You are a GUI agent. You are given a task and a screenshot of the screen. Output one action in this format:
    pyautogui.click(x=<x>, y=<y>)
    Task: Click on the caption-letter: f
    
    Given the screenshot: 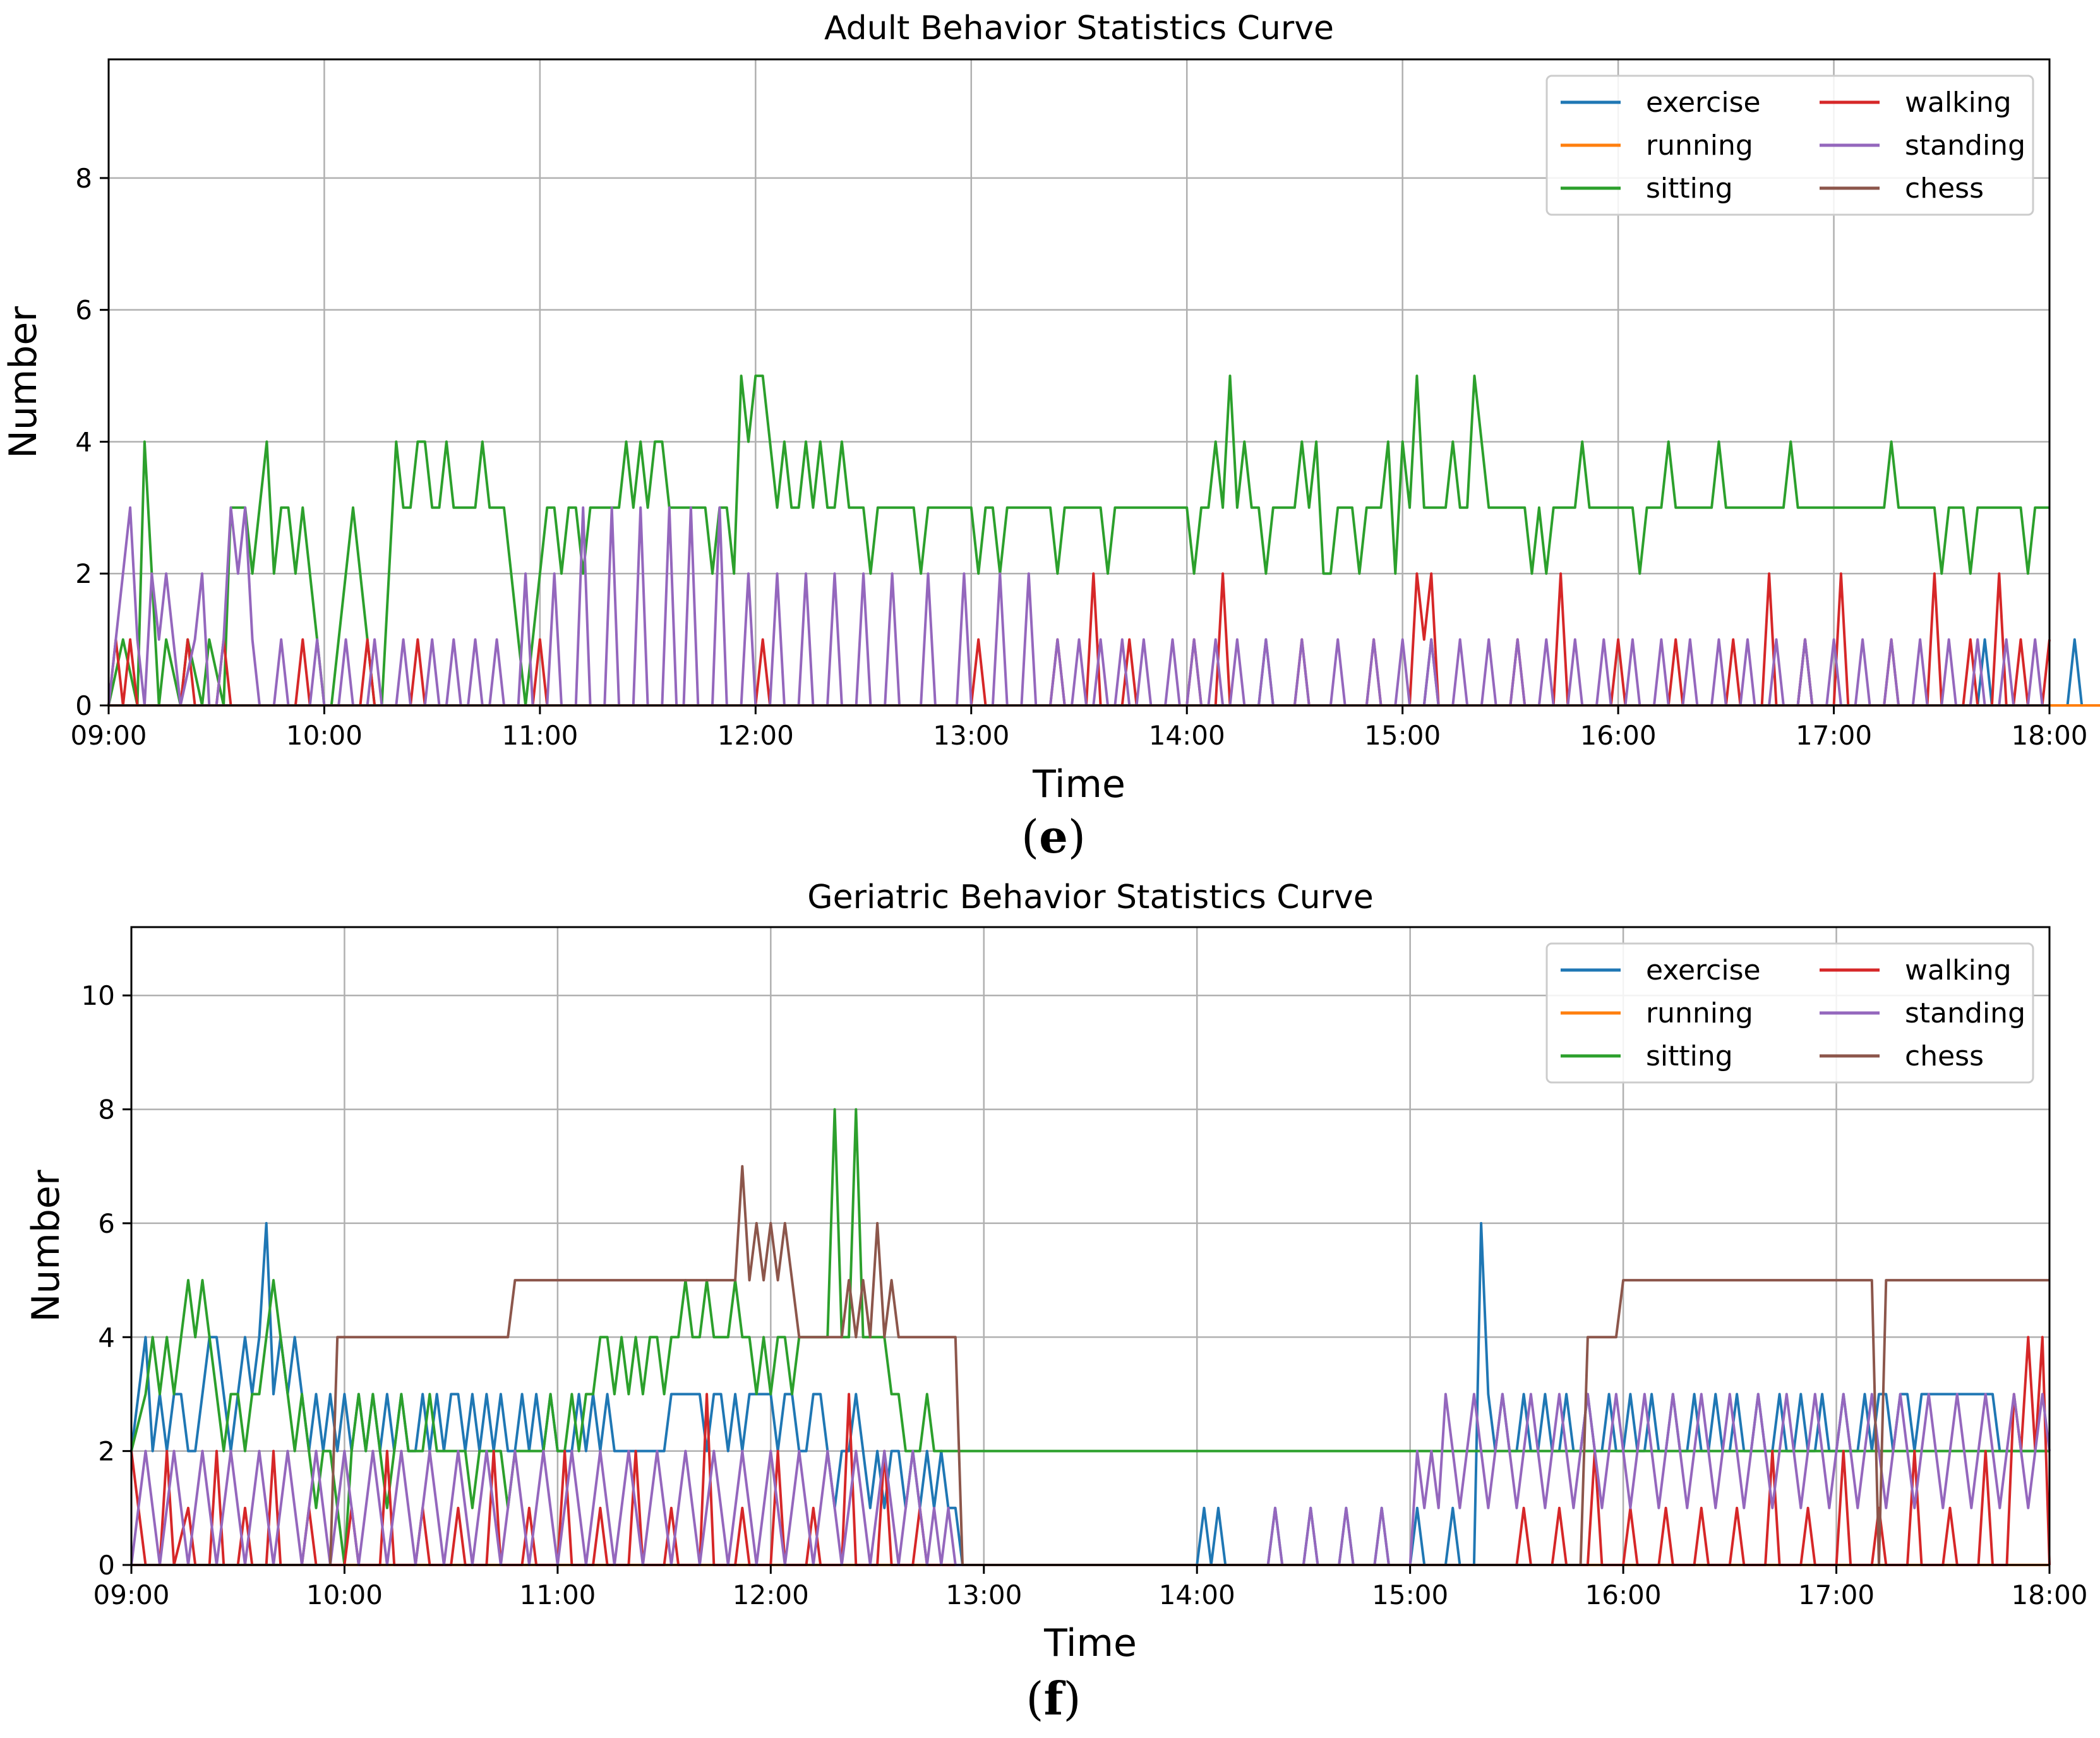 What is the action you would take?
    pyautogui.click(x=1055, y=1698)
    